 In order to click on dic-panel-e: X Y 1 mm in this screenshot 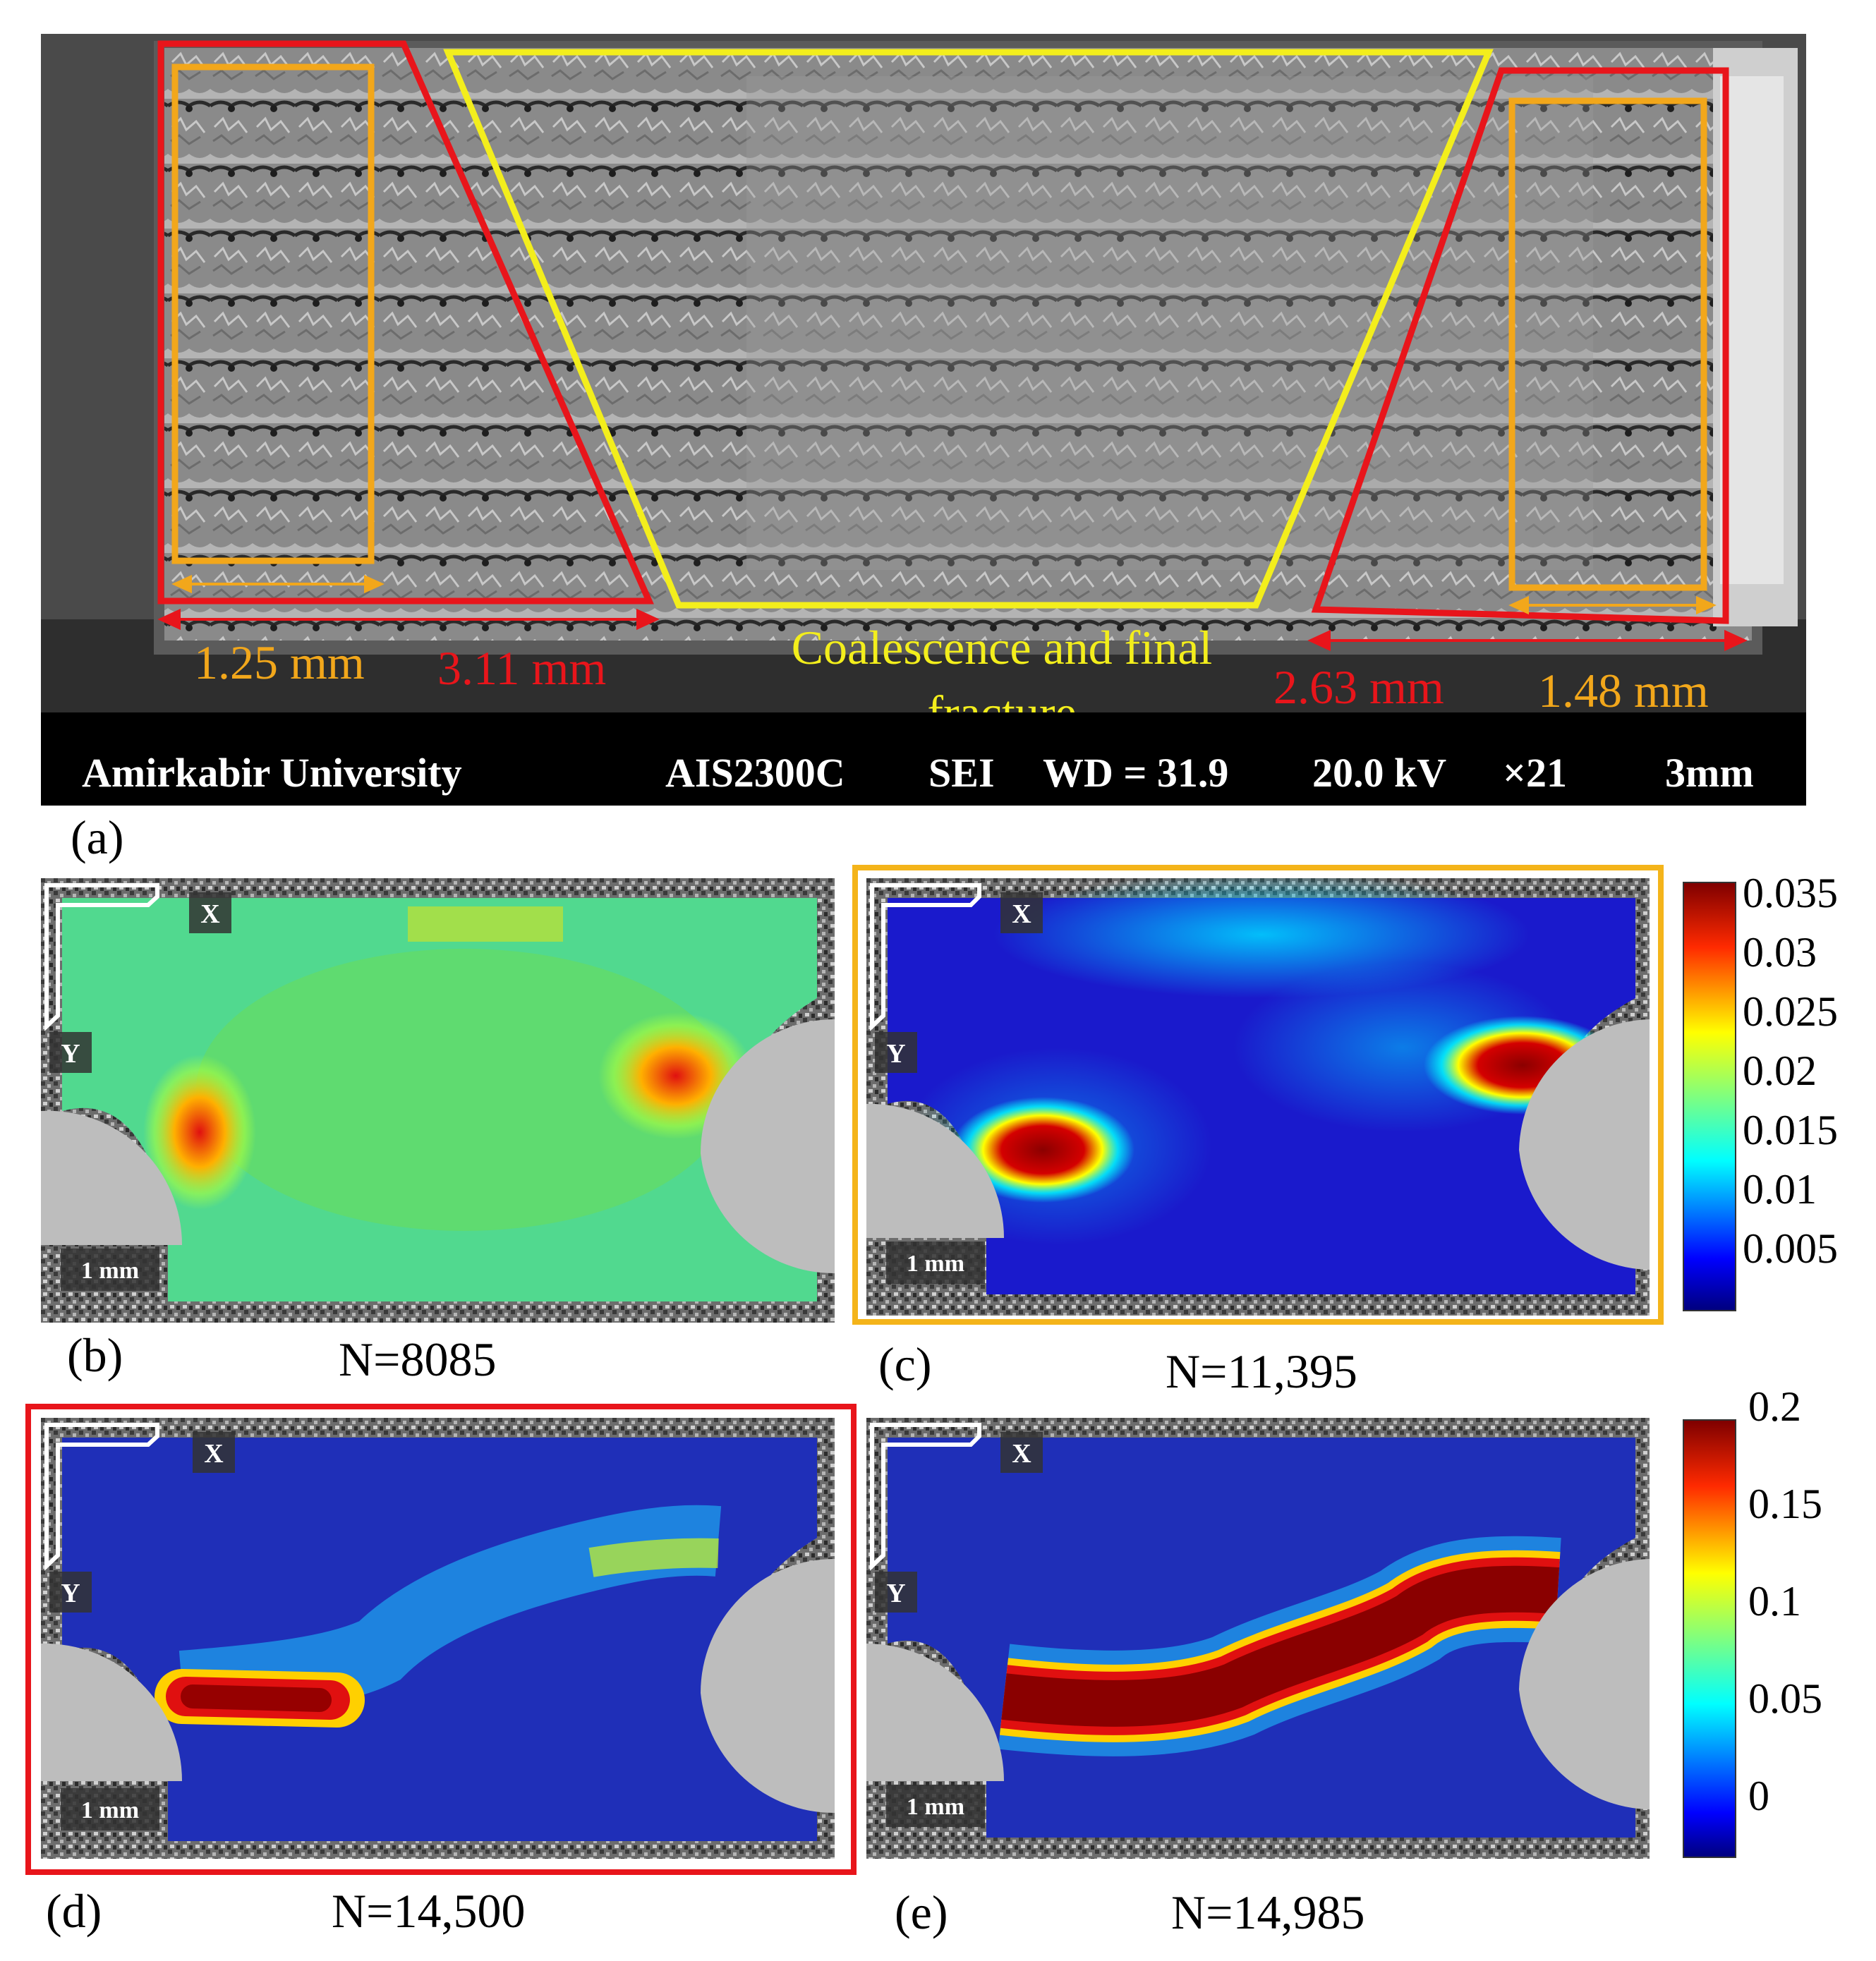, I will do `click(1258, 1639)`.